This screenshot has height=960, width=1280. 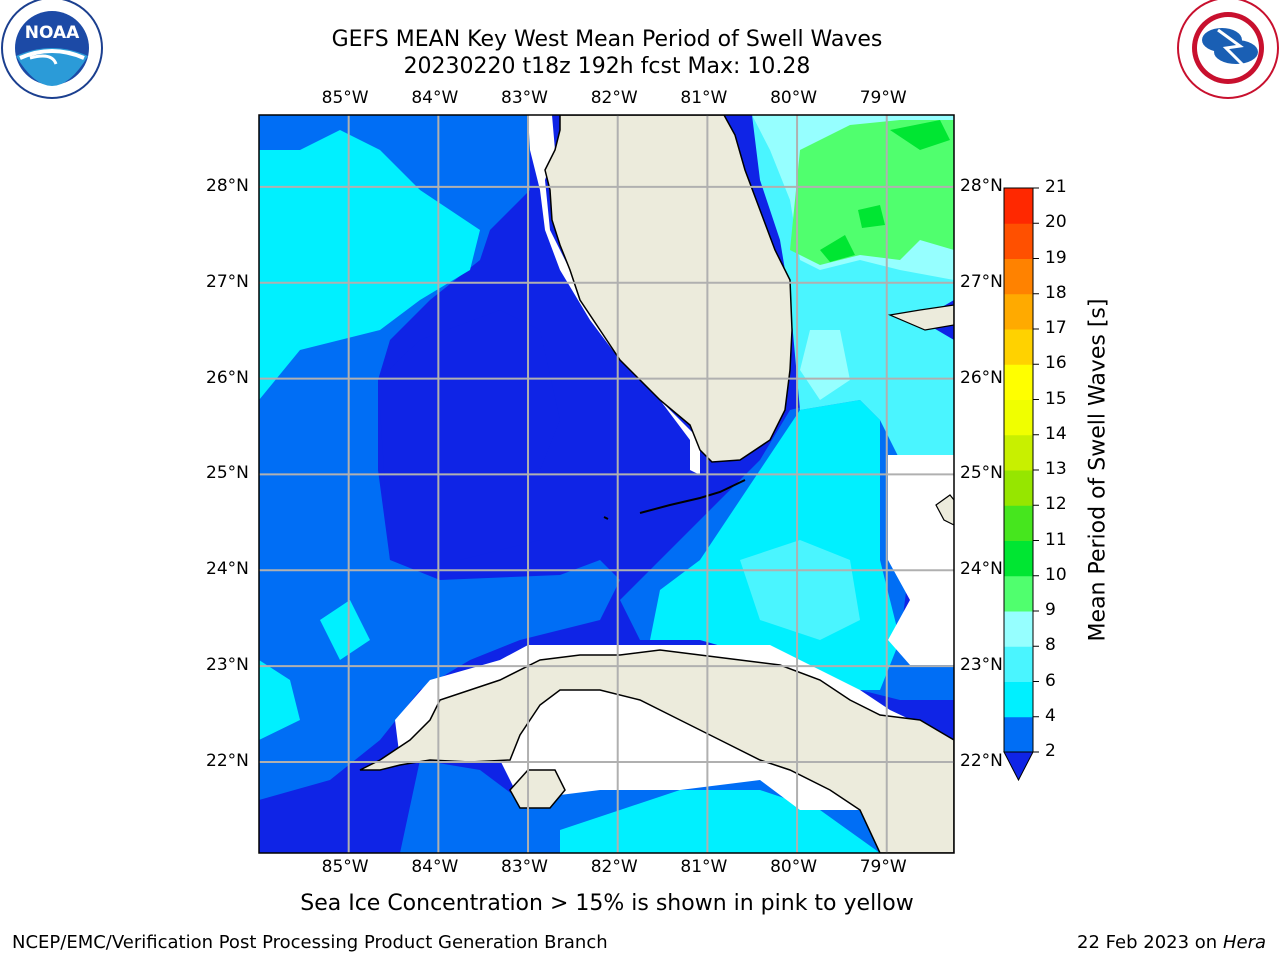 I want to click on lon-tick-label-bottom: 84°W, so click(x=435, y=867).